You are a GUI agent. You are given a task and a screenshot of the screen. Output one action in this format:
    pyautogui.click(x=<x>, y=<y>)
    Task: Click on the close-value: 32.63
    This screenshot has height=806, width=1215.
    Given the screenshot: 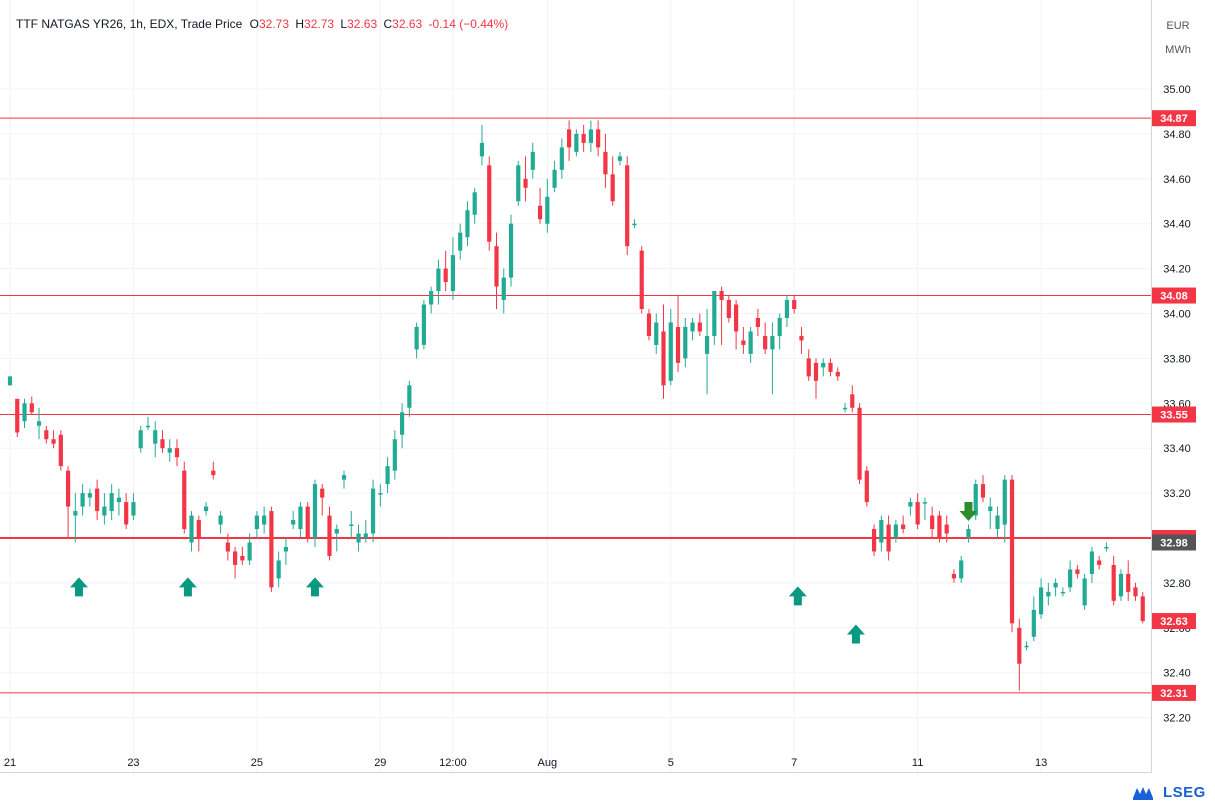 What is the action you would take?
    pyautogui.click(x=407, y=24)
    